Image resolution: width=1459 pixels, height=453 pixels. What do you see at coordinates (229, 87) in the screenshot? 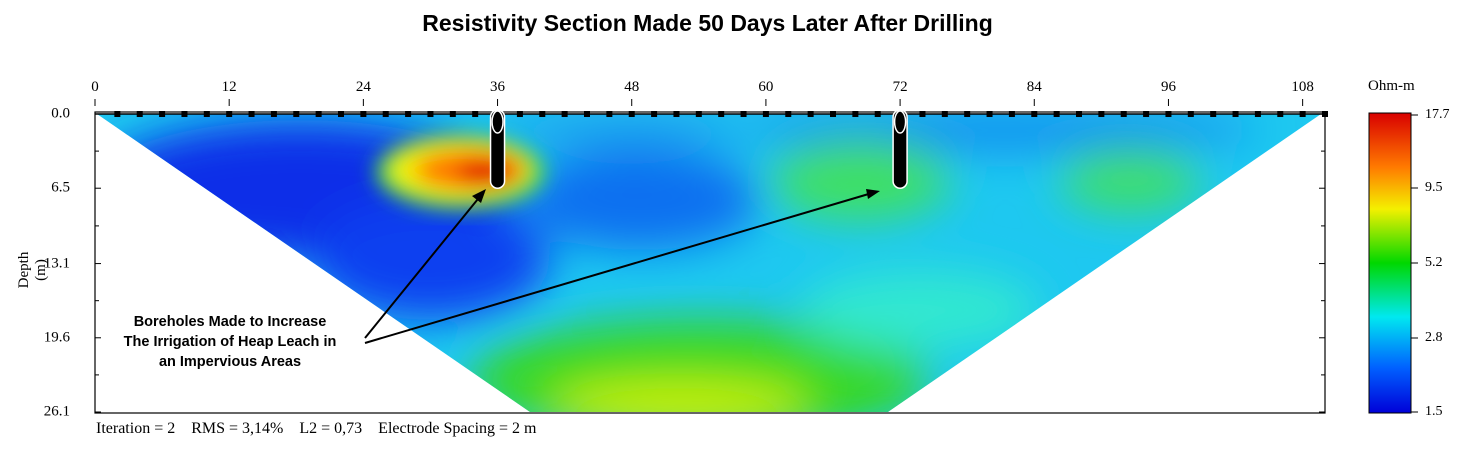
I see `x-tick-label: 12` at bounding box center [229, 87].